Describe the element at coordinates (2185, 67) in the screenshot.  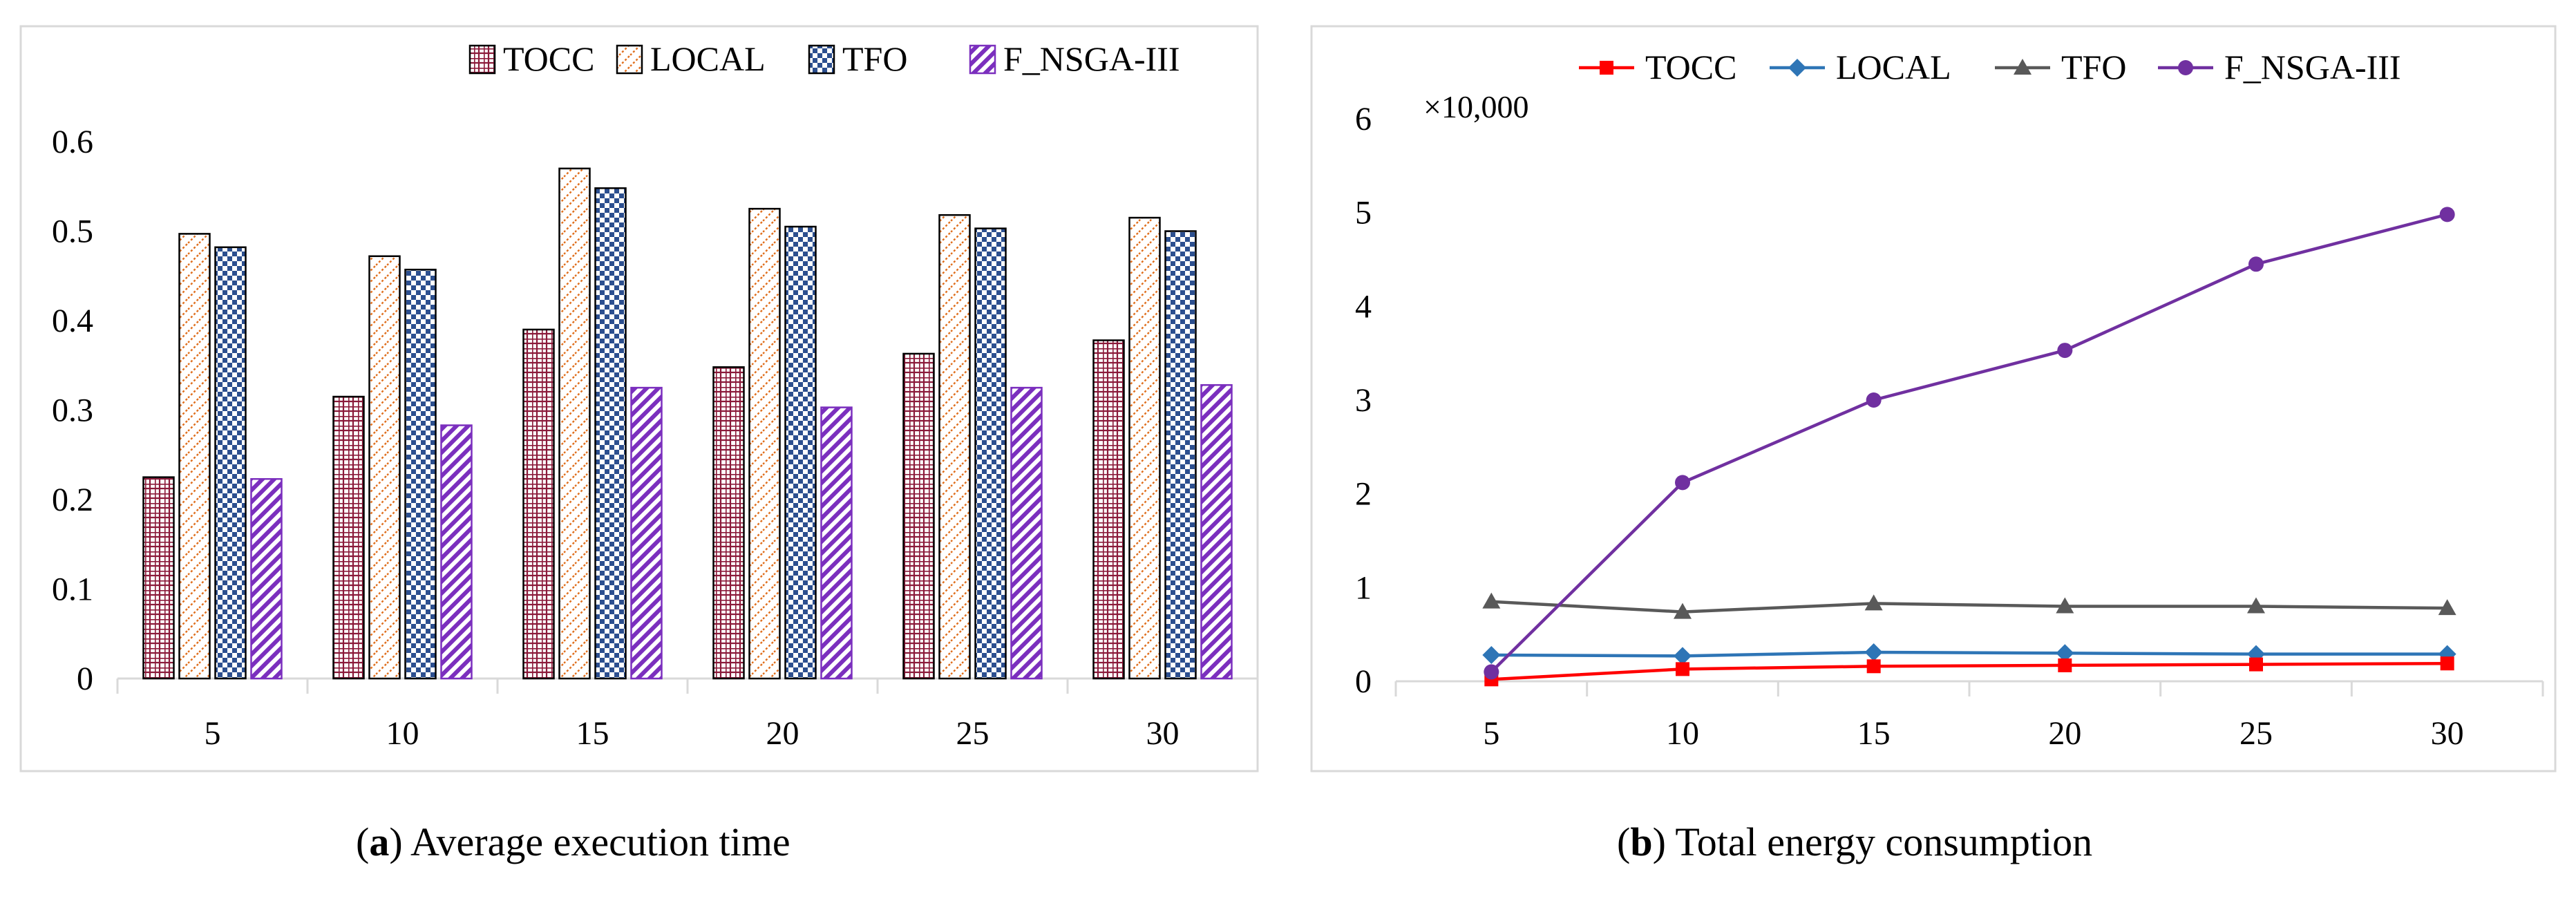
I see `legend-marker-f-nsga-iii` at that location.